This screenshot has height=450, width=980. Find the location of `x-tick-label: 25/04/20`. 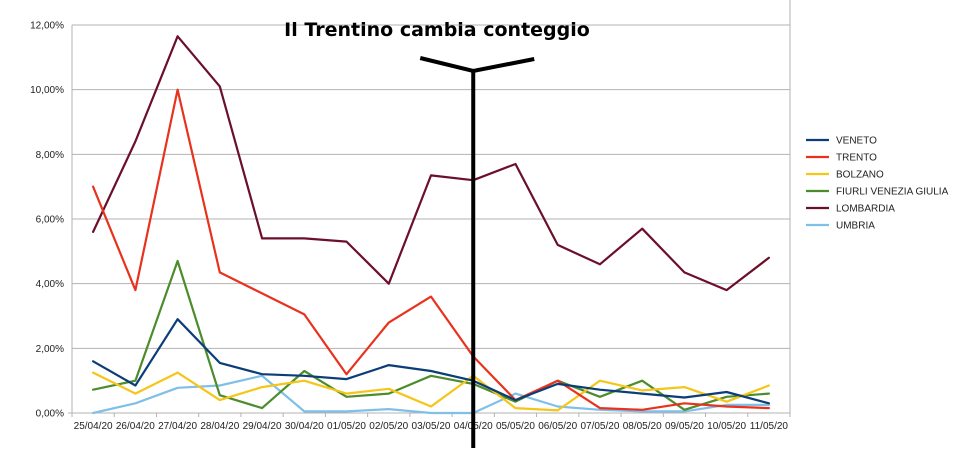

x-tick-label: 25/04/20 is located at coordinates (93, 426).